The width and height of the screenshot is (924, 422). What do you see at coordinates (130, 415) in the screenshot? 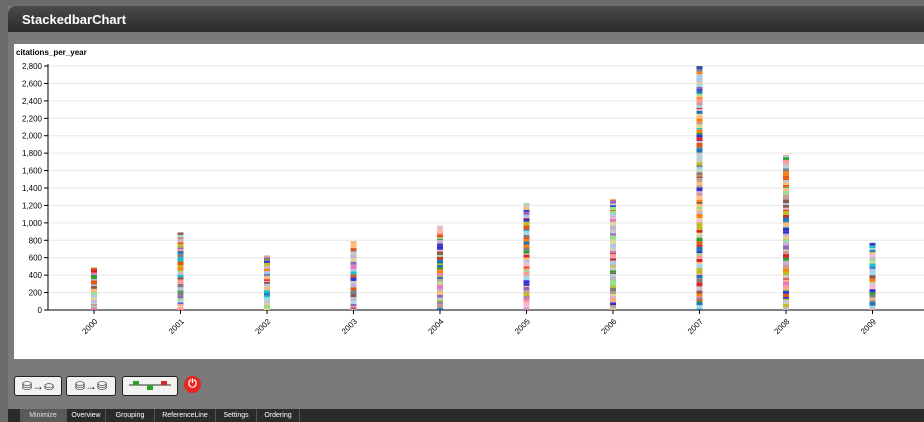
I see `tab-grouping: Grouping` at bounding box center [130, 415].